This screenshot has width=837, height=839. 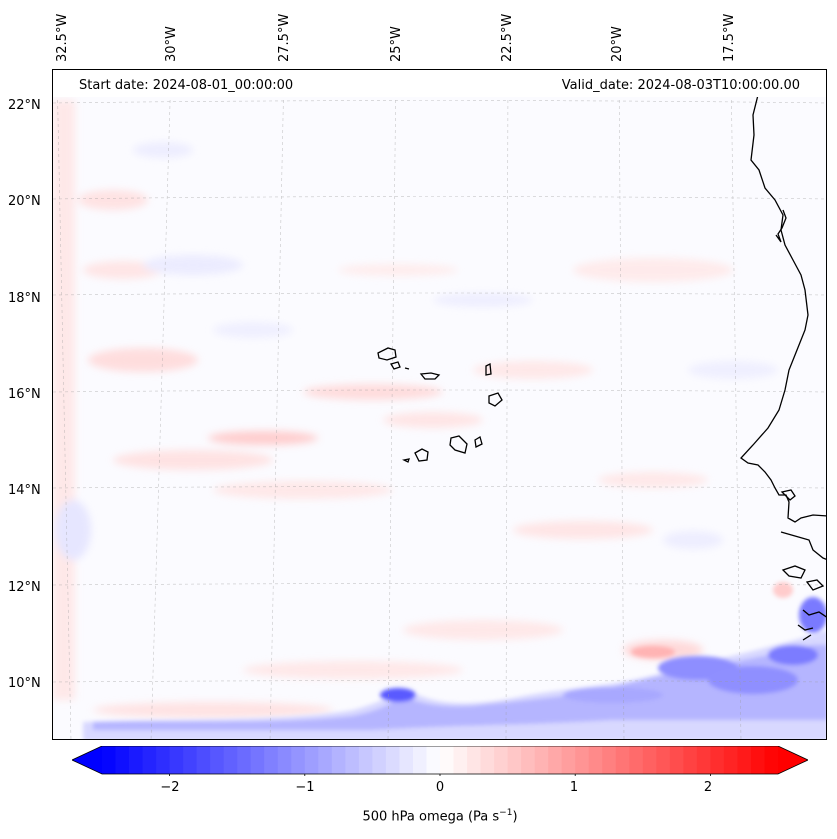 What do you see at coordinates (515, 817) in the screenshot?
I see `colorbar-label-close: )` at bounding box center [515, 817].